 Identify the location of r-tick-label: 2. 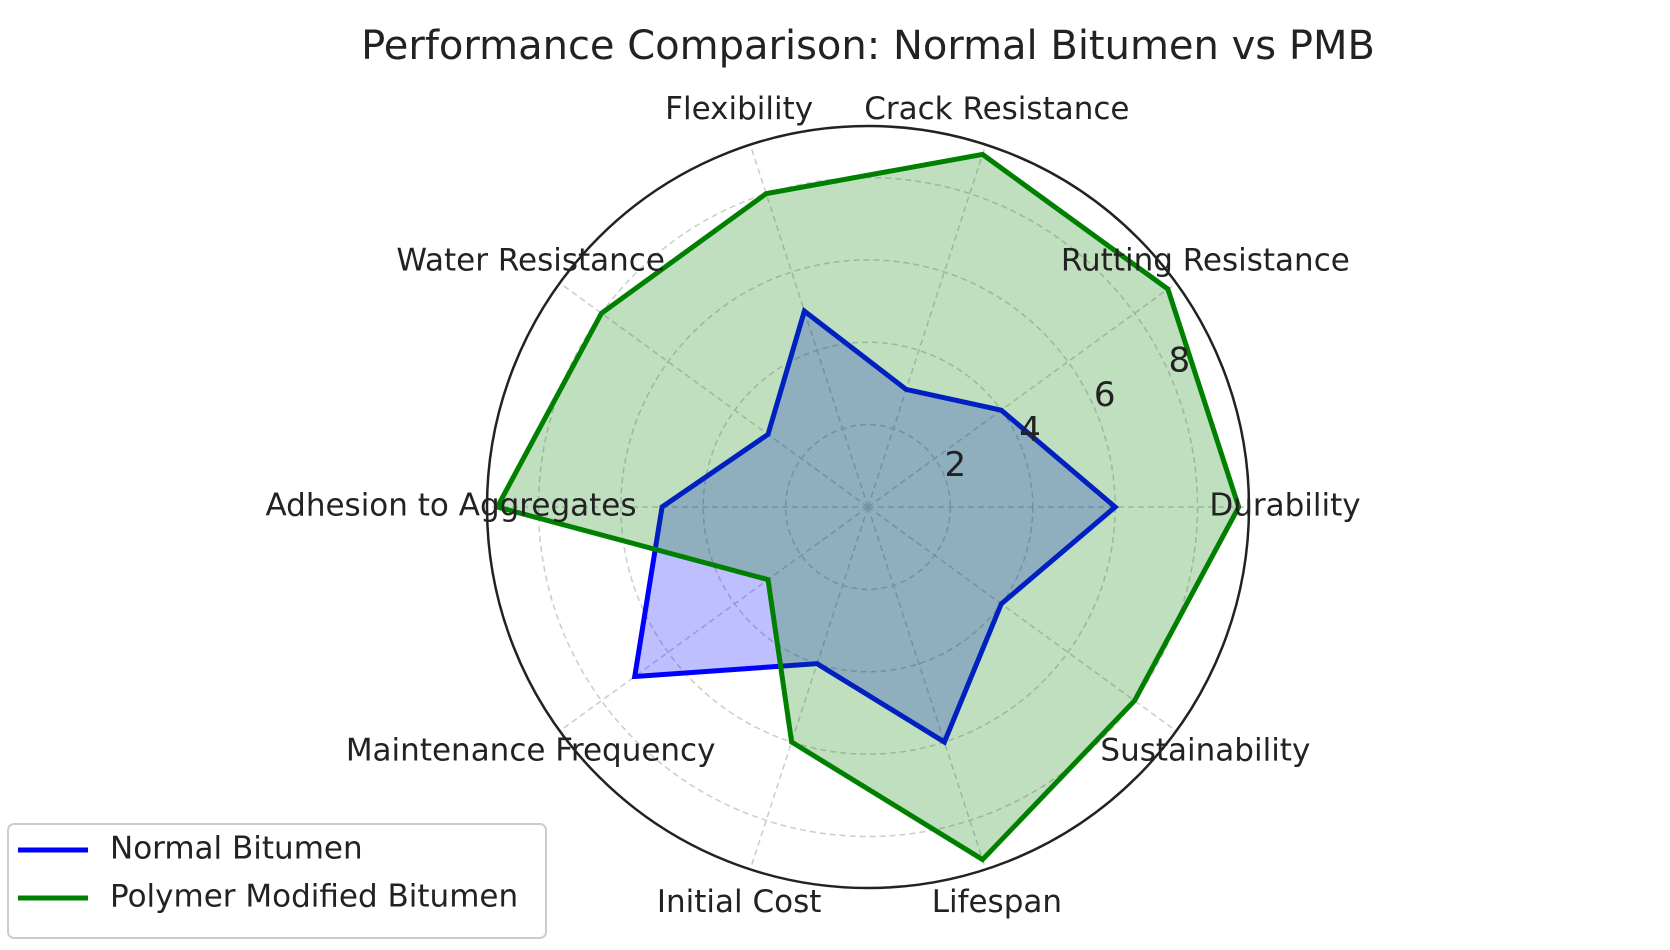
(956, 465).